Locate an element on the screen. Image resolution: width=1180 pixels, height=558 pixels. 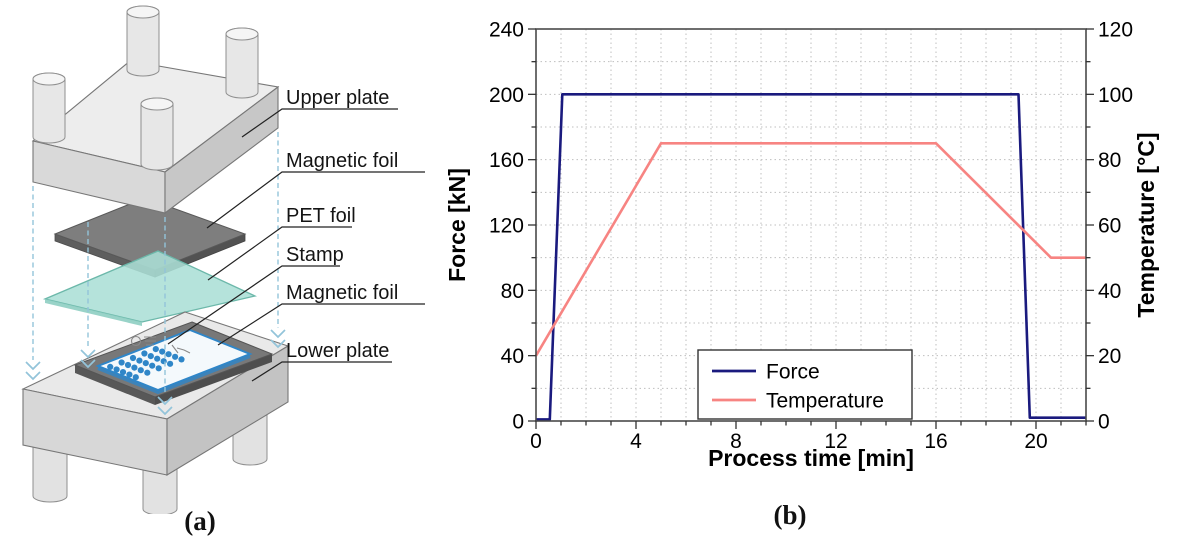
stamp-shape is located at coordinates (174, 361).